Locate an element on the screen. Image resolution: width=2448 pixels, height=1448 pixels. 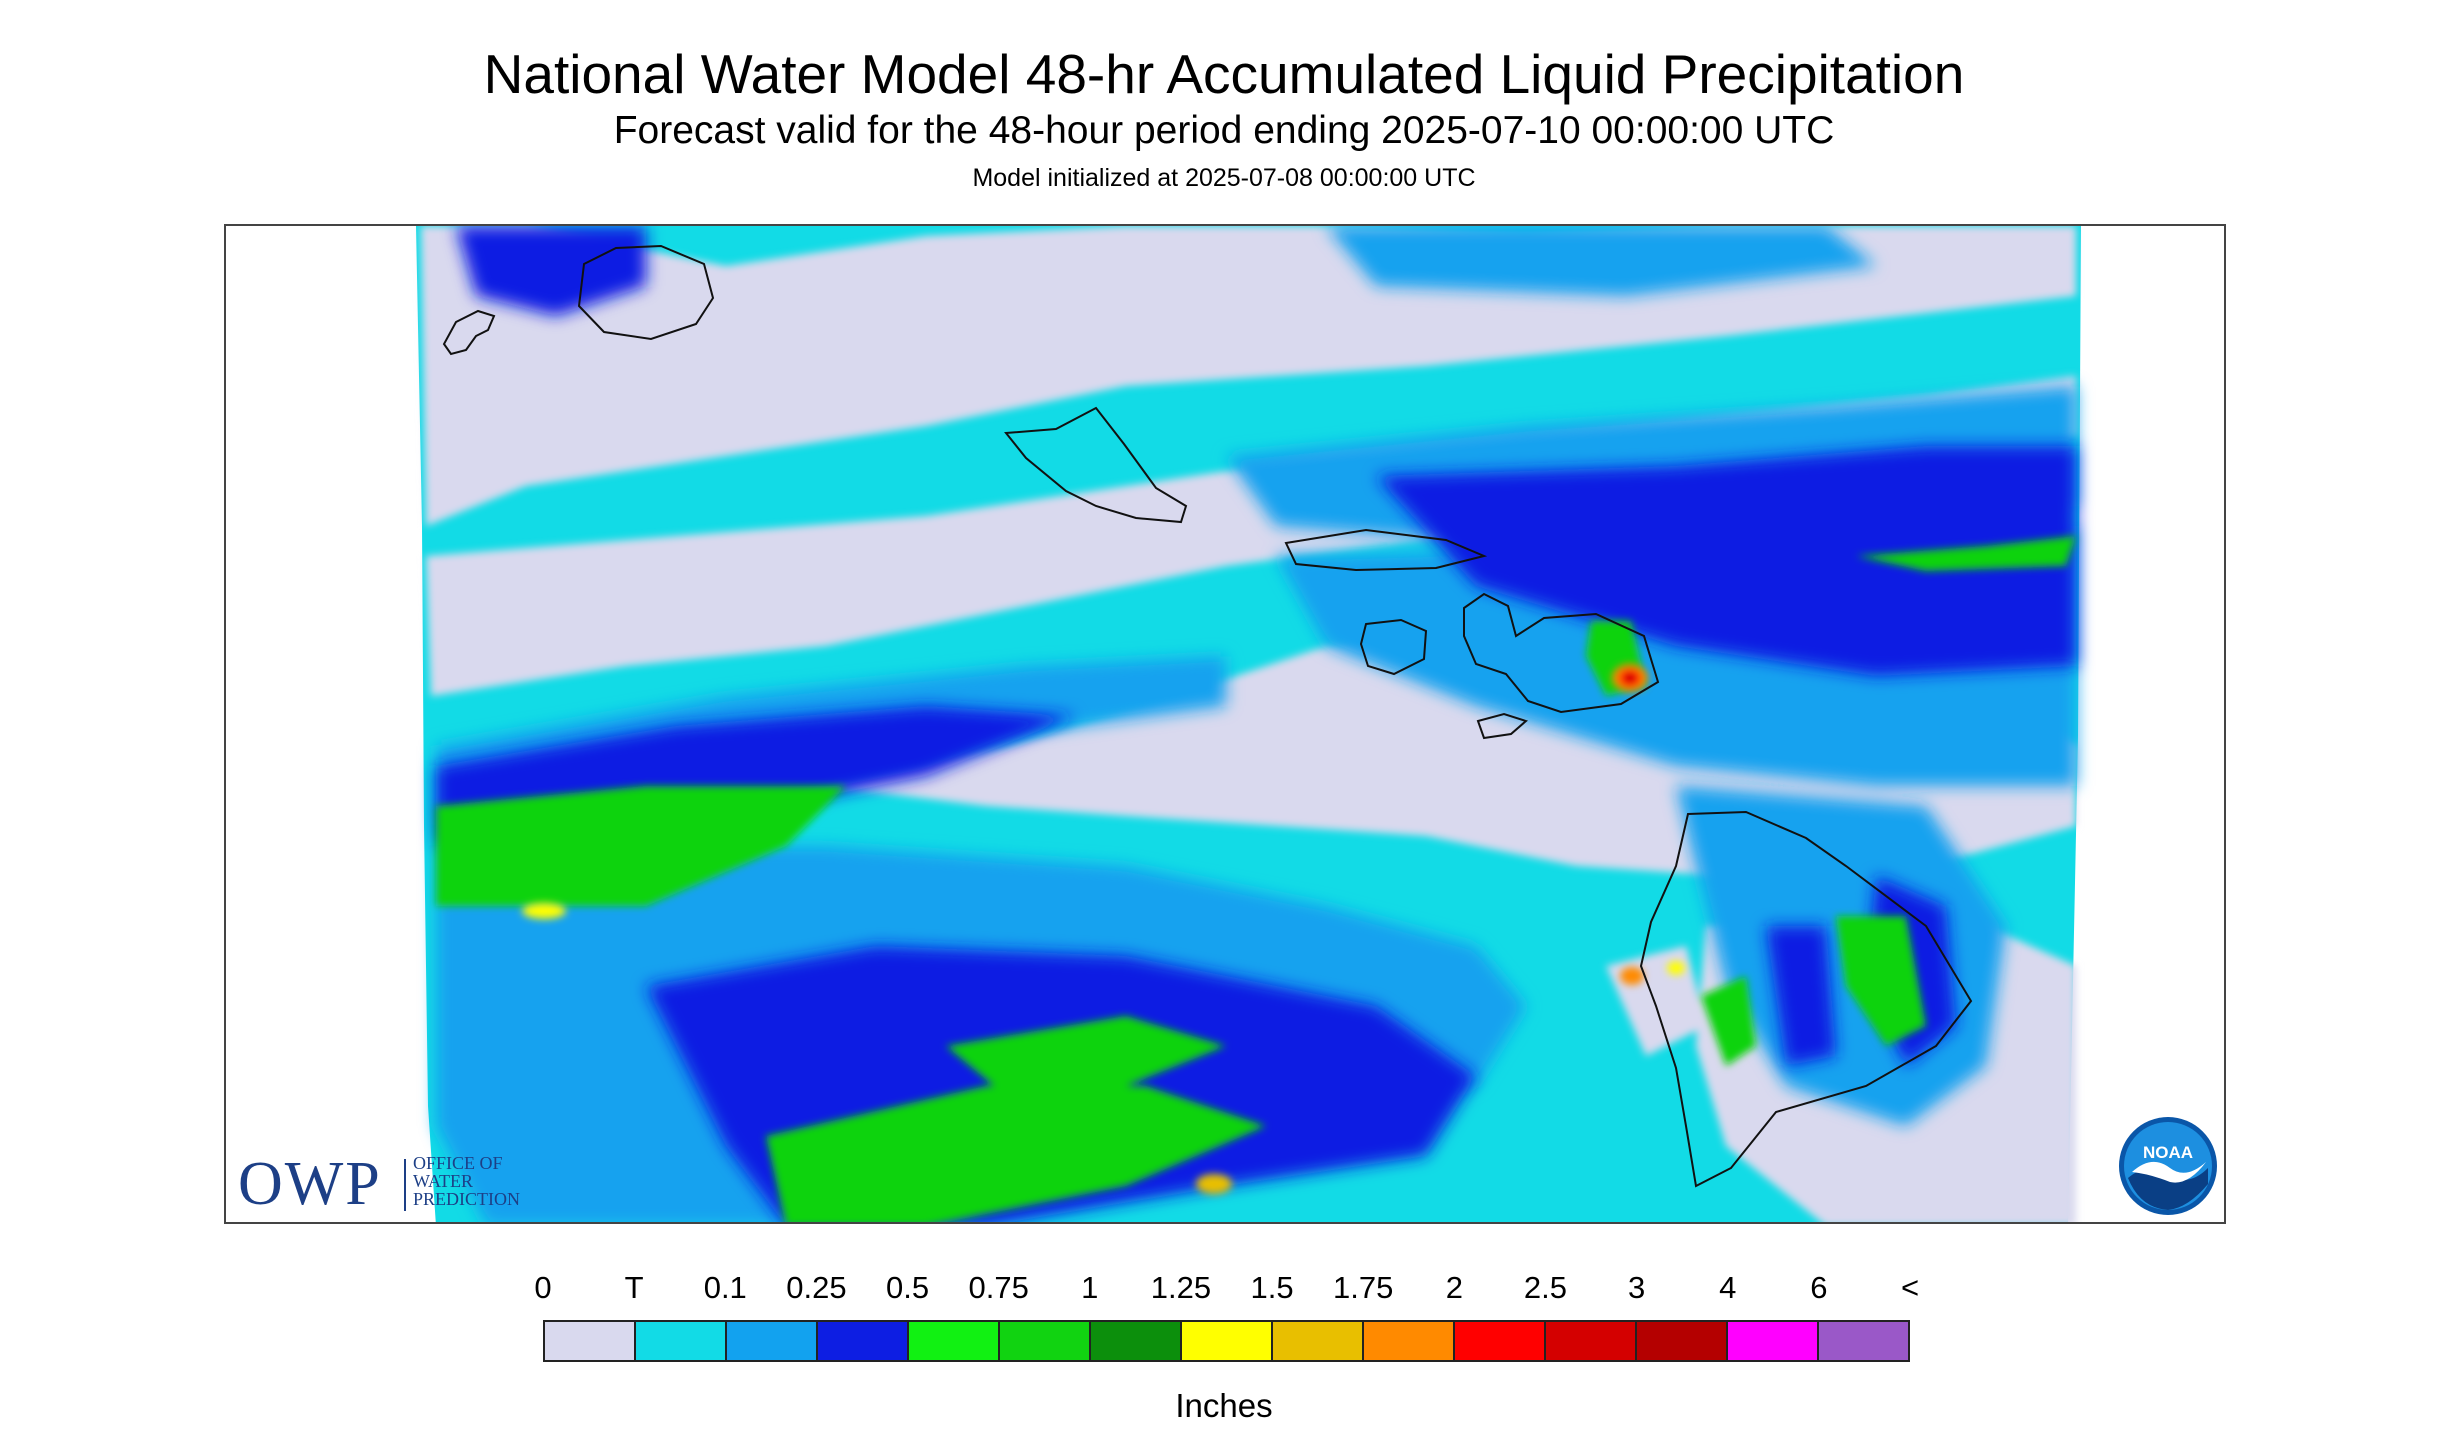
colorbar-units: Inches is located at coordinates (1224, 1405).